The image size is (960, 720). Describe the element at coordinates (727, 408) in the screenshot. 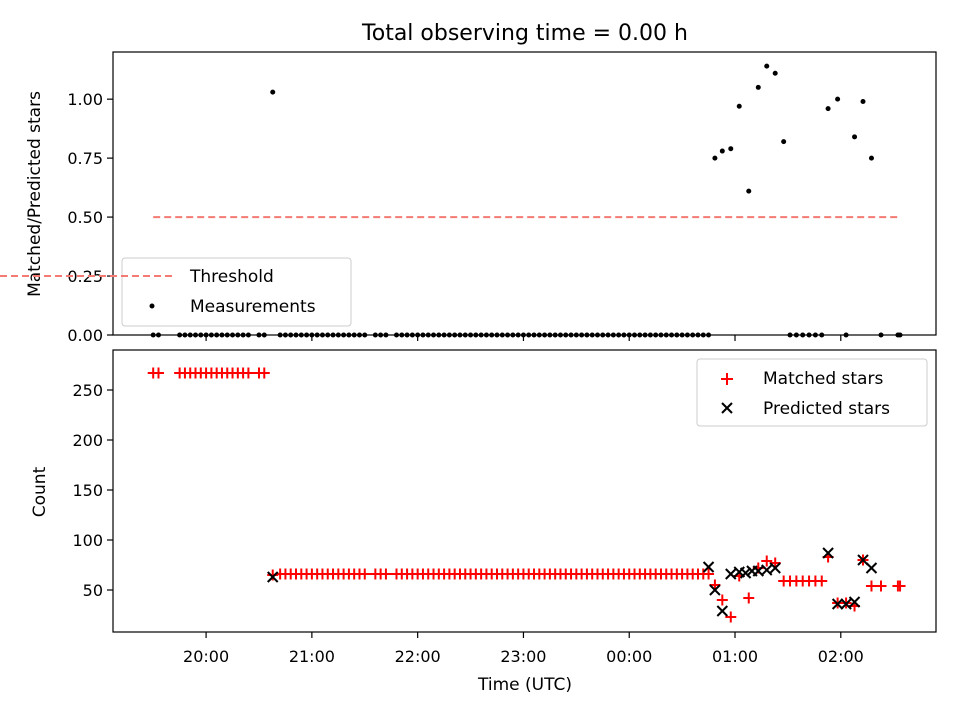

I see `count-legend-predicted-swatch` at that location.